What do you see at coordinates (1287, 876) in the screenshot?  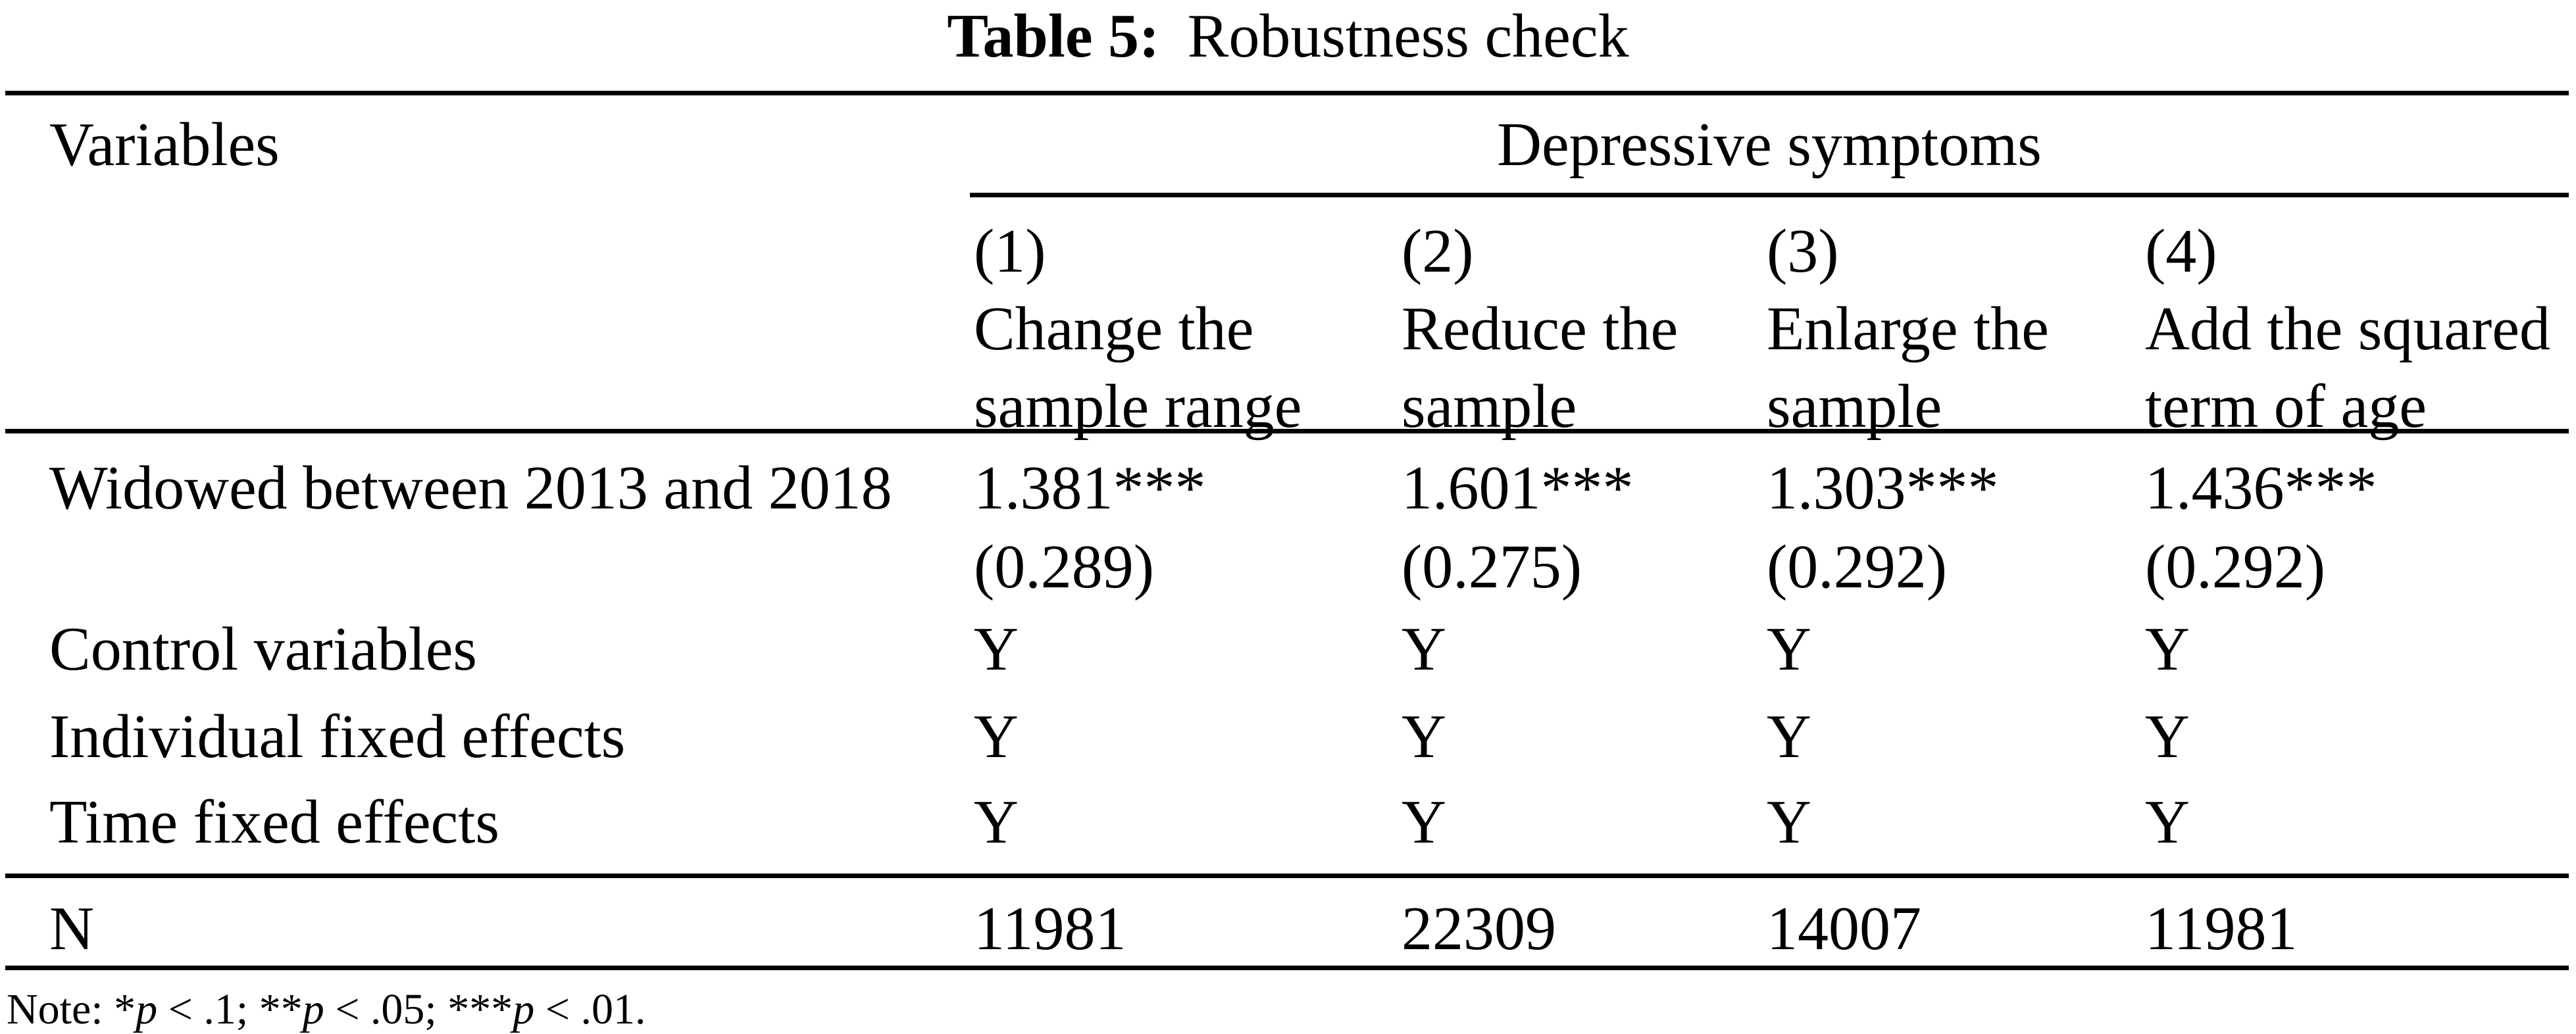 I see `pre-n-rule` at bounding box center [1287, 876].